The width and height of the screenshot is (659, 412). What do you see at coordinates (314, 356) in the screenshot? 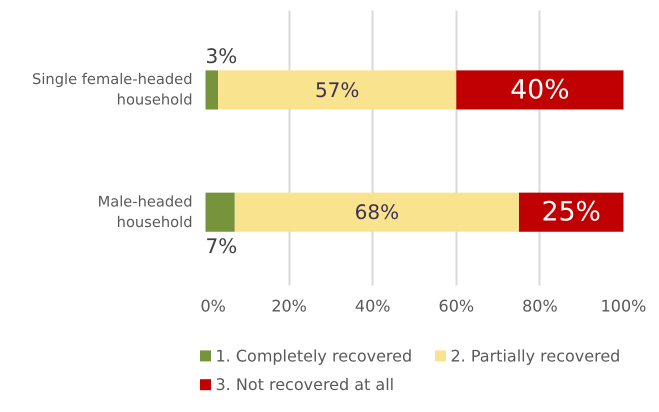
I see `legend-label: 1. Completely recovered` at bounding box center [314, 356].